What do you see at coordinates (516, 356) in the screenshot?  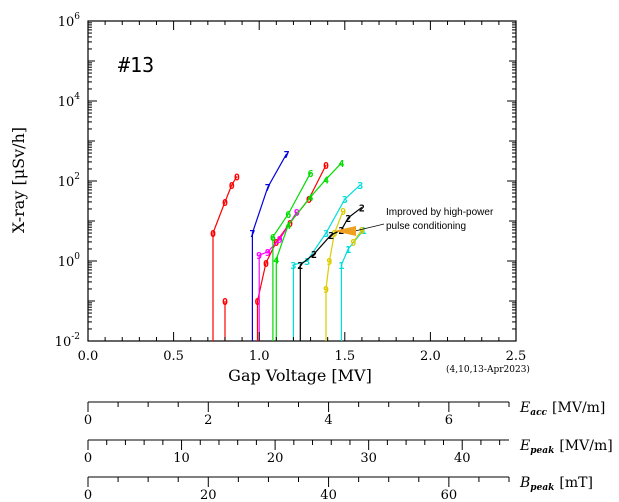 I see `x-tick-label: 2.5` at bounding box center [516, 356].